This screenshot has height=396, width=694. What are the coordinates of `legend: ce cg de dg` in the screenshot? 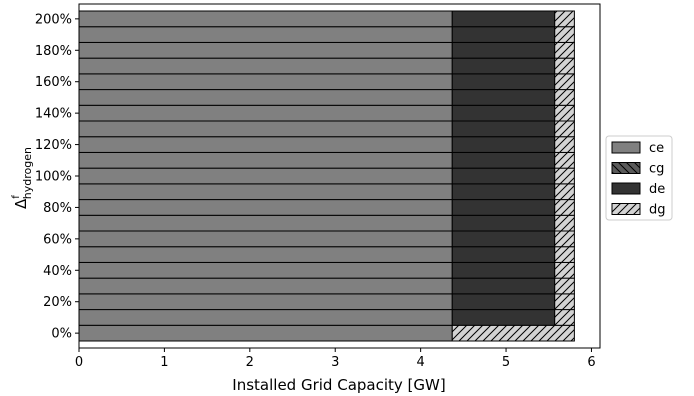 It's located at (639, 178).